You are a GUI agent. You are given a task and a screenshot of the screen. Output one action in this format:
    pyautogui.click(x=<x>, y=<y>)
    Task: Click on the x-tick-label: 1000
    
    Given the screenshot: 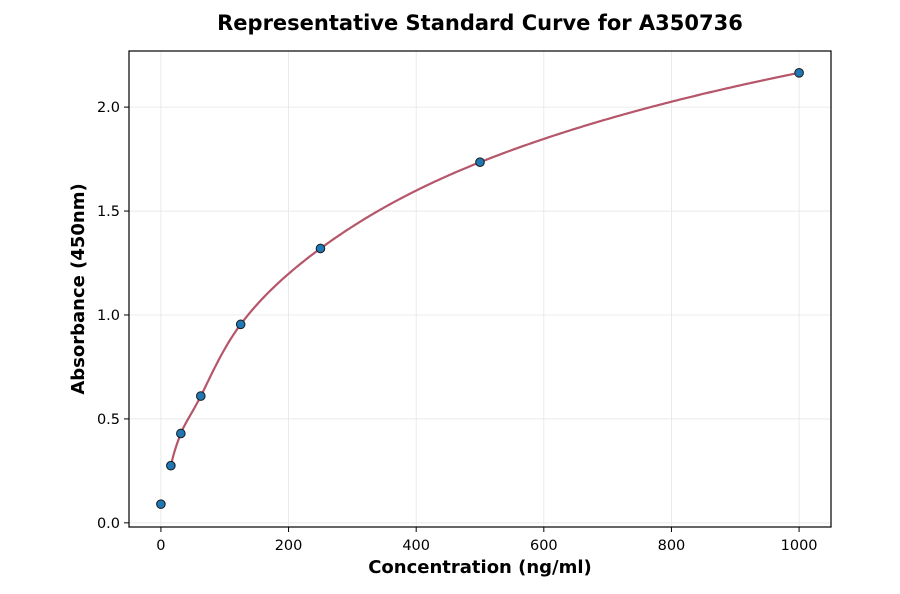 What is the action you would take?
    pyautogui.click(x=799, y=546)
    